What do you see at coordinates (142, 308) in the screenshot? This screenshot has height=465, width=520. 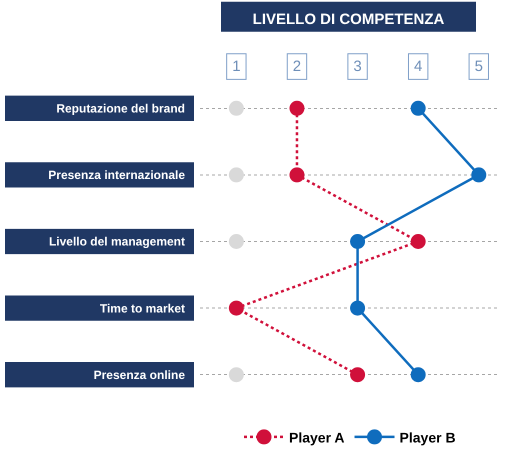 I see `y-tick-label: Time to market` at bounding box center [142, 308].